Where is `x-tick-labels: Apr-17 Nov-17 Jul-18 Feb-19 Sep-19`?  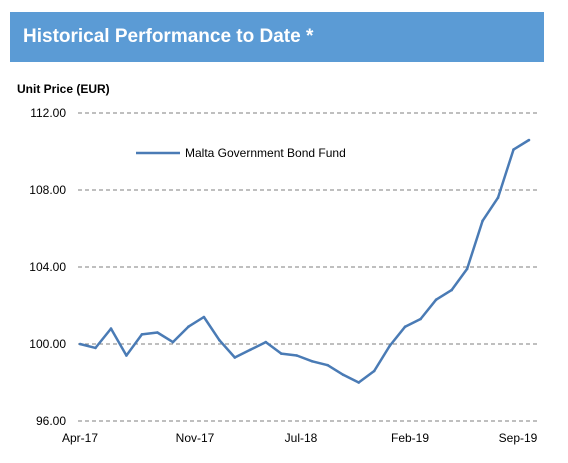 x-tick-labels: Apr-17 Nov-17 Jul-18 Feb-19 Sep-19 is located at coordinates (300, 438).